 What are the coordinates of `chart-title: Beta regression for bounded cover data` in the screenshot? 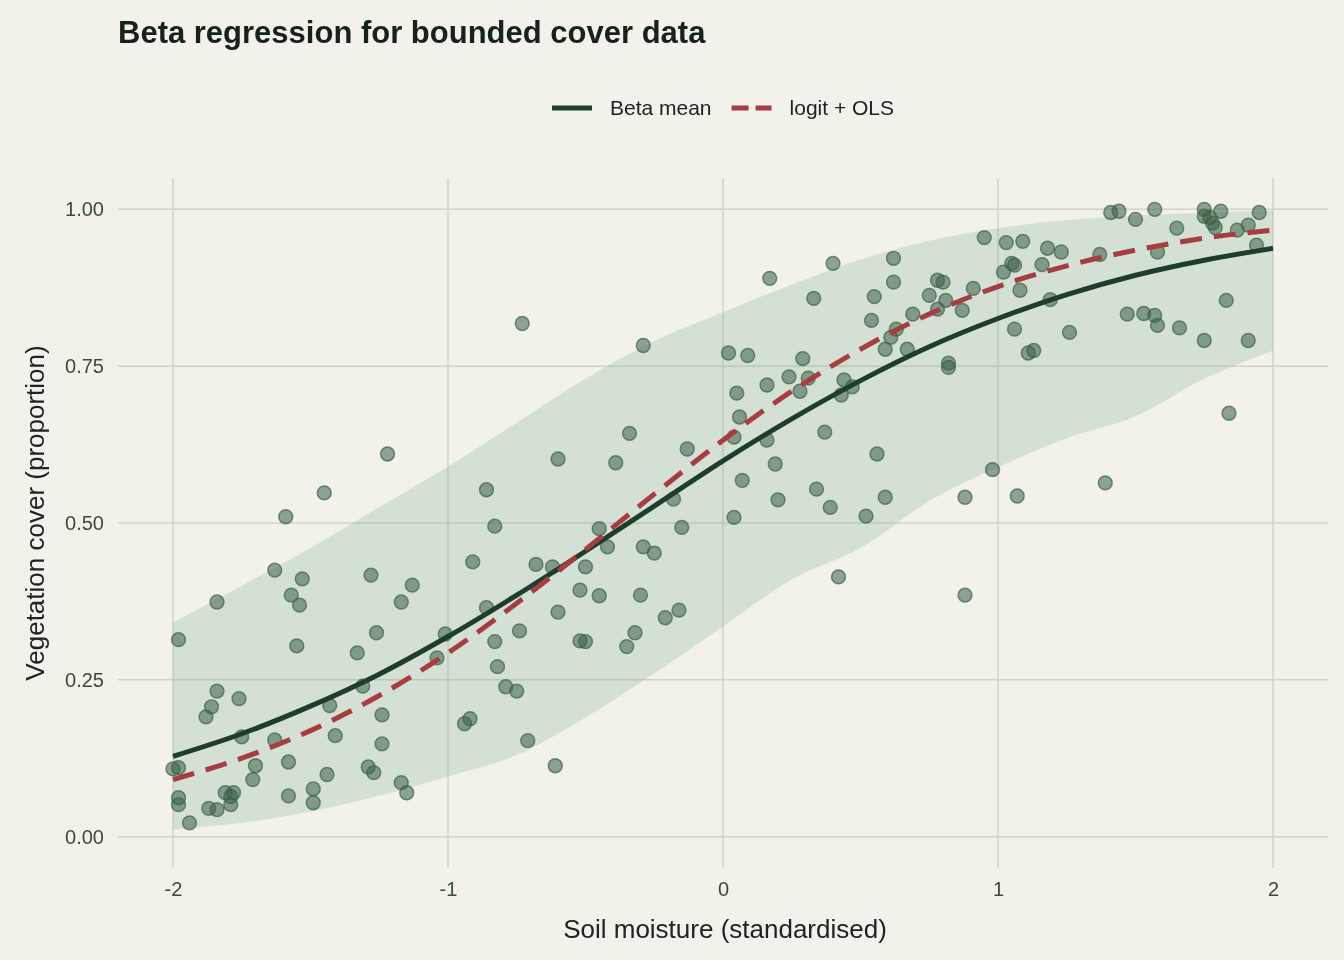 It's located at (412, 32).